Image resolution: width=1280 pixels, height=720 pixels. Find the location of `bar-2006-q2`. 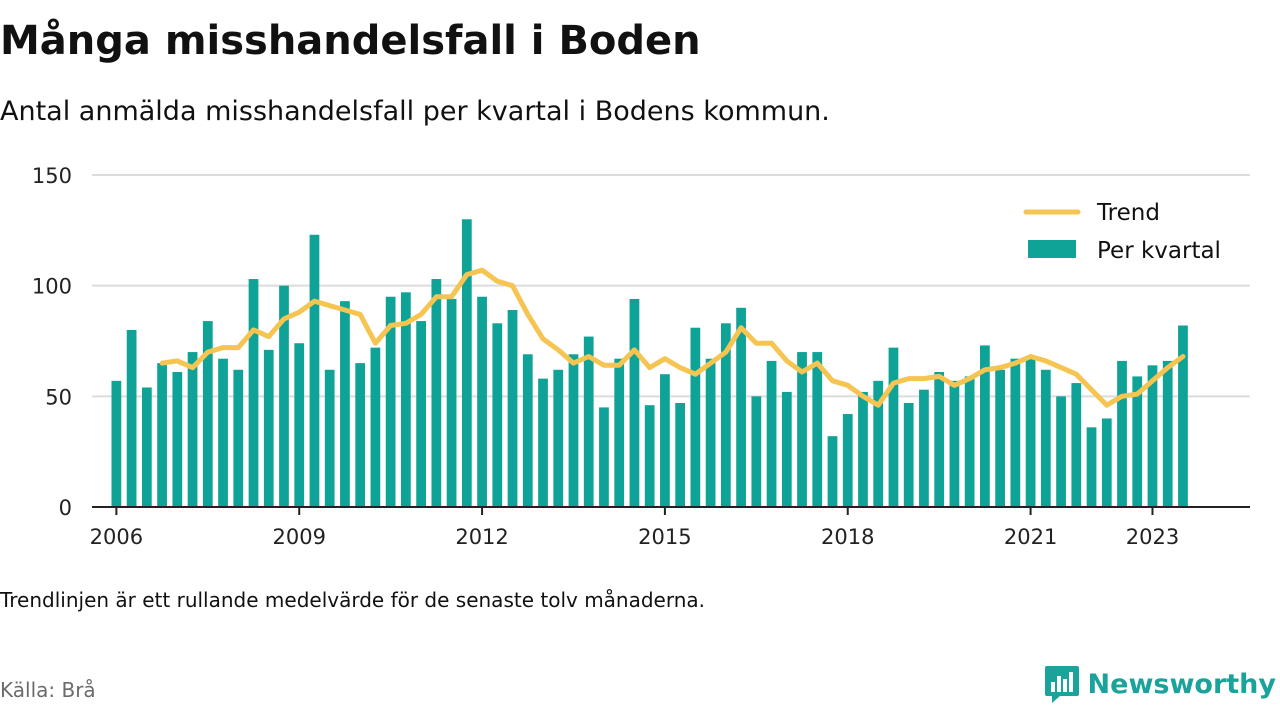

bar-2006-q2 is located at coordinates (131, 418).